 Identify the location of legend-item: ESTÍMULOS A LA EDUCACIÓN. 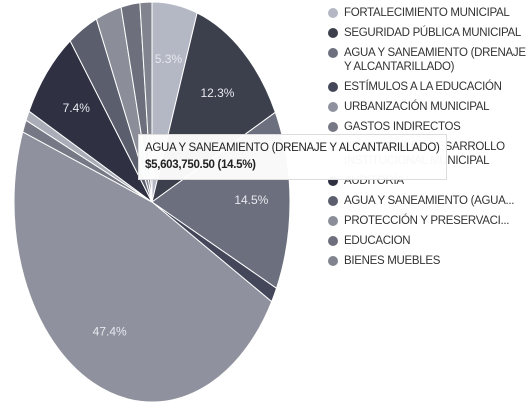
(428, 87).